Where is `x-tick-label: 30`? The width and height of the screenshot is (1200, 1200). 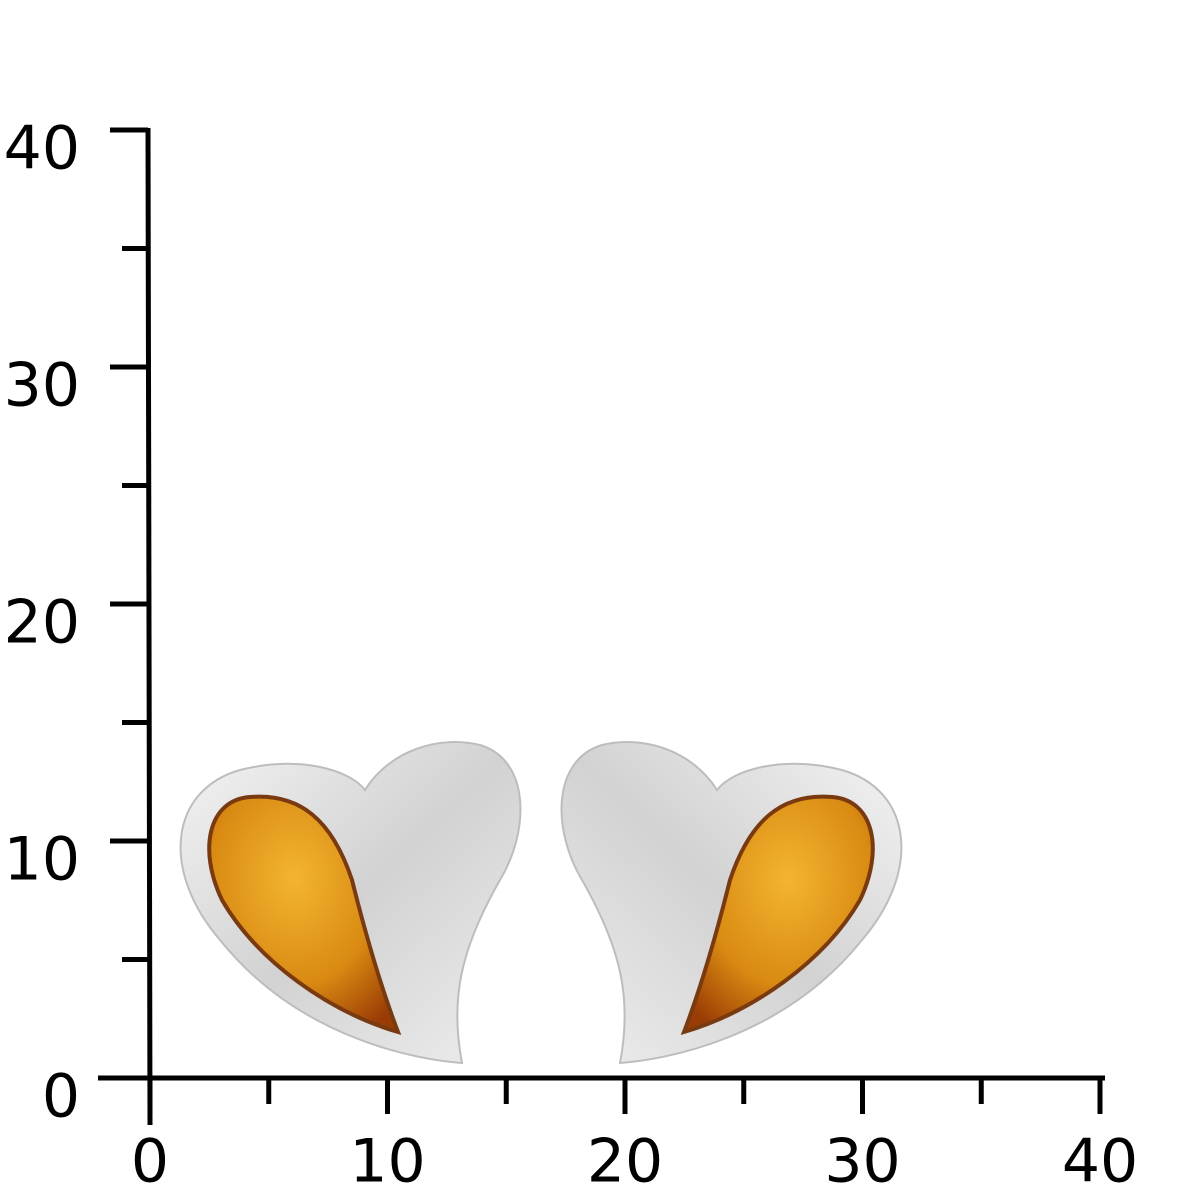
x-tick-label: 30 is located at coordinates (862, 1162).